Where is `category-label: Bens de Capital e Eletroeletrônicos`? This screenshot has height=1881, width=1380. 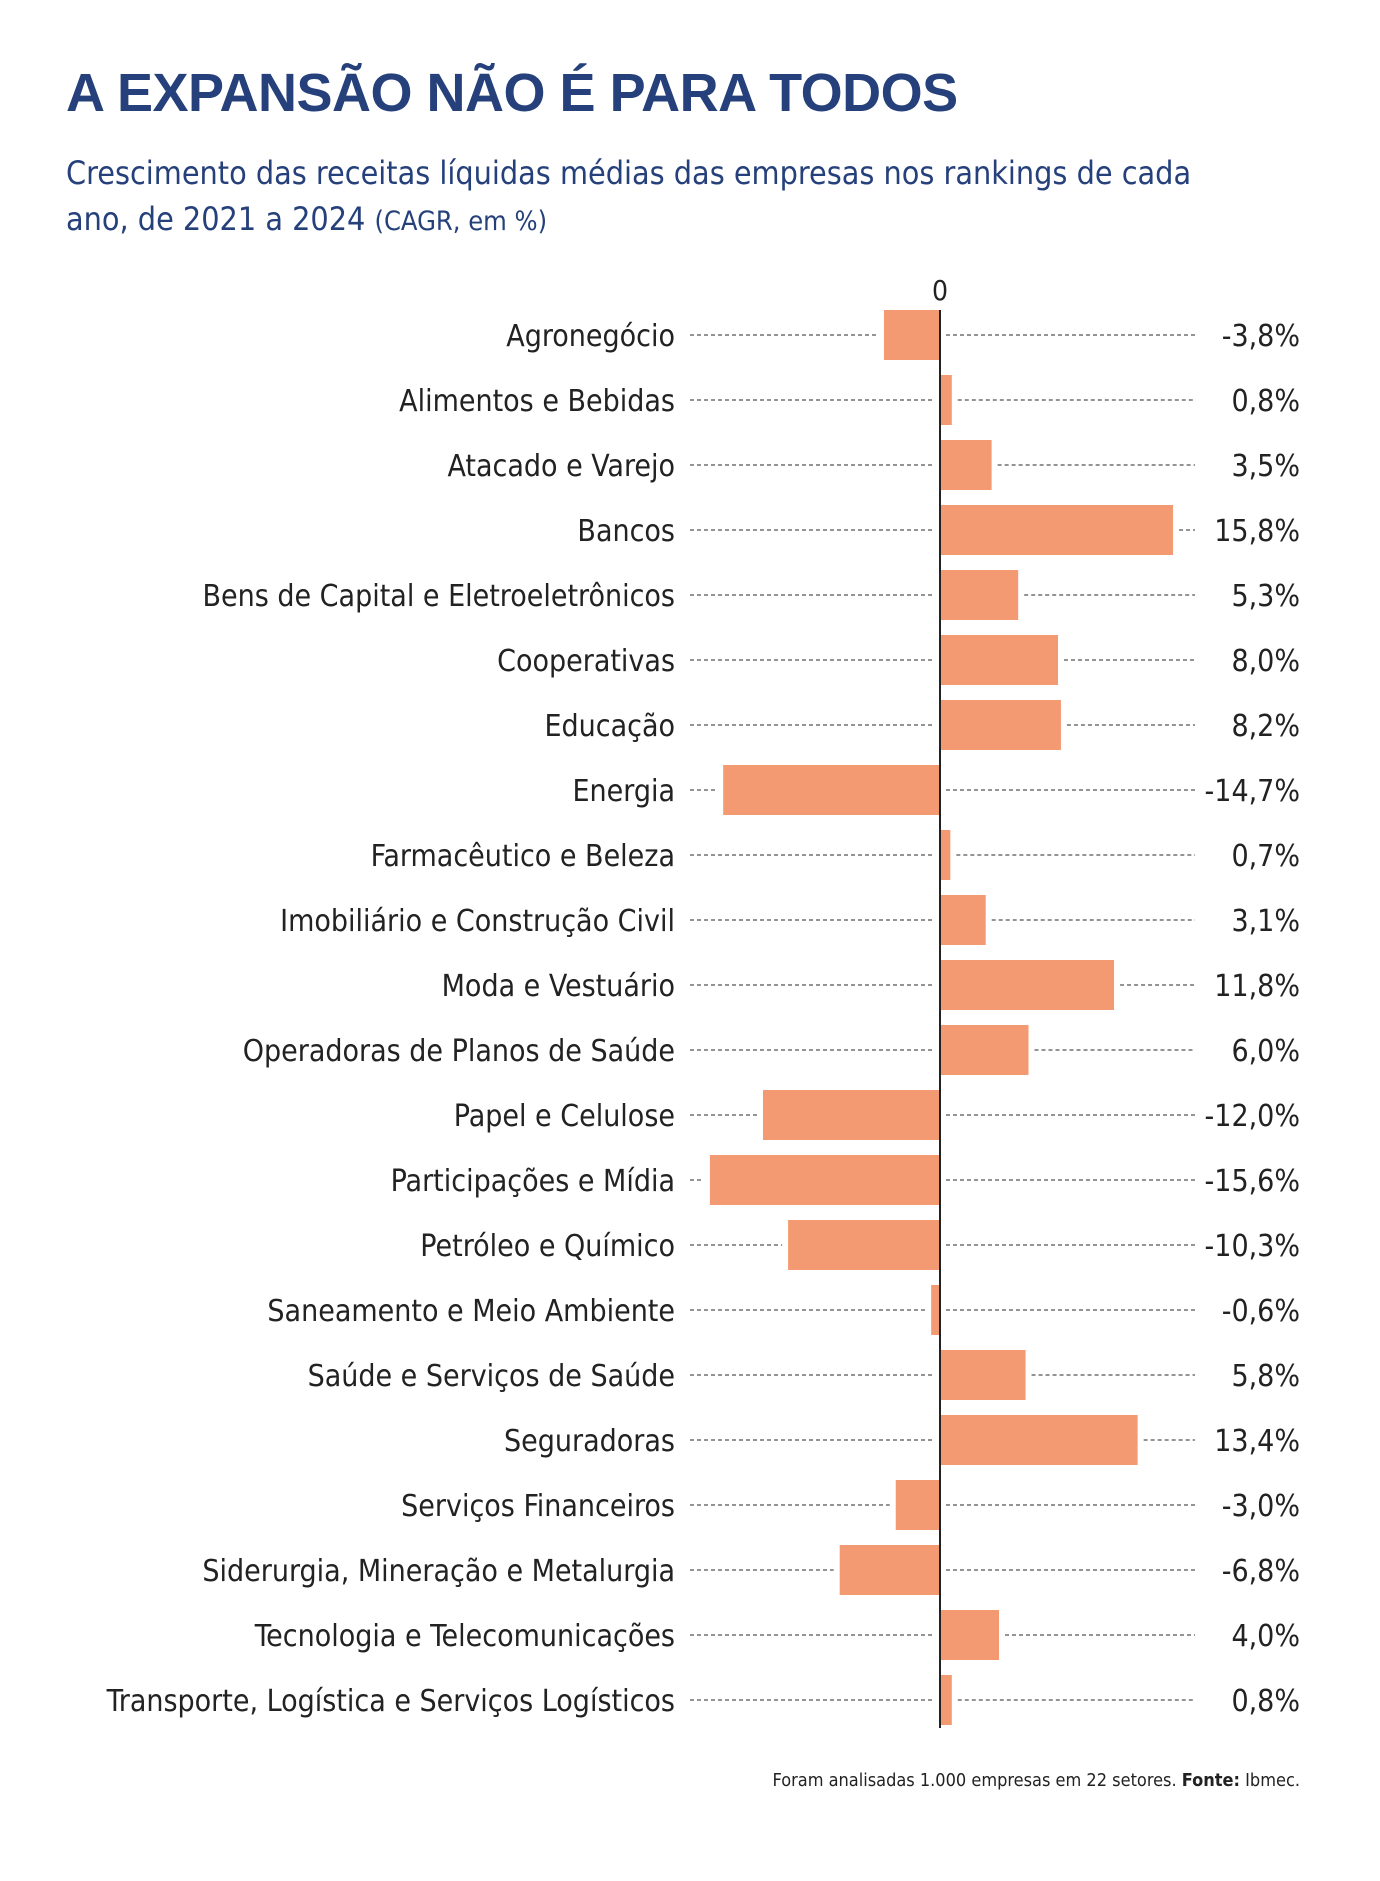 category-label: Bens de Capital e Eletroeletrônicos is located at coordinates (438, 596).